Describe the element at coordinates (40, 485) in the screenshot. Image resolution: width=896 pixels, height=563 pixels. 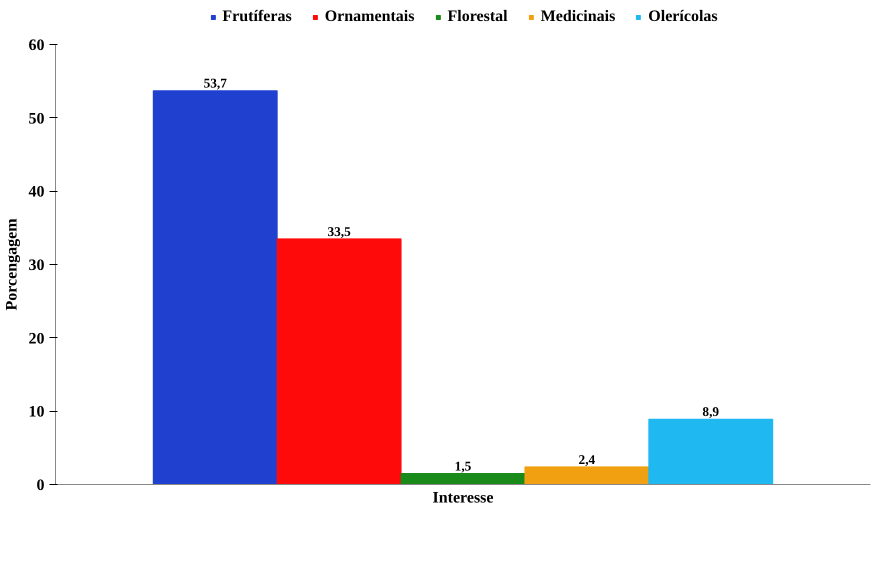
I see `y-tick-label: 0` at that location.